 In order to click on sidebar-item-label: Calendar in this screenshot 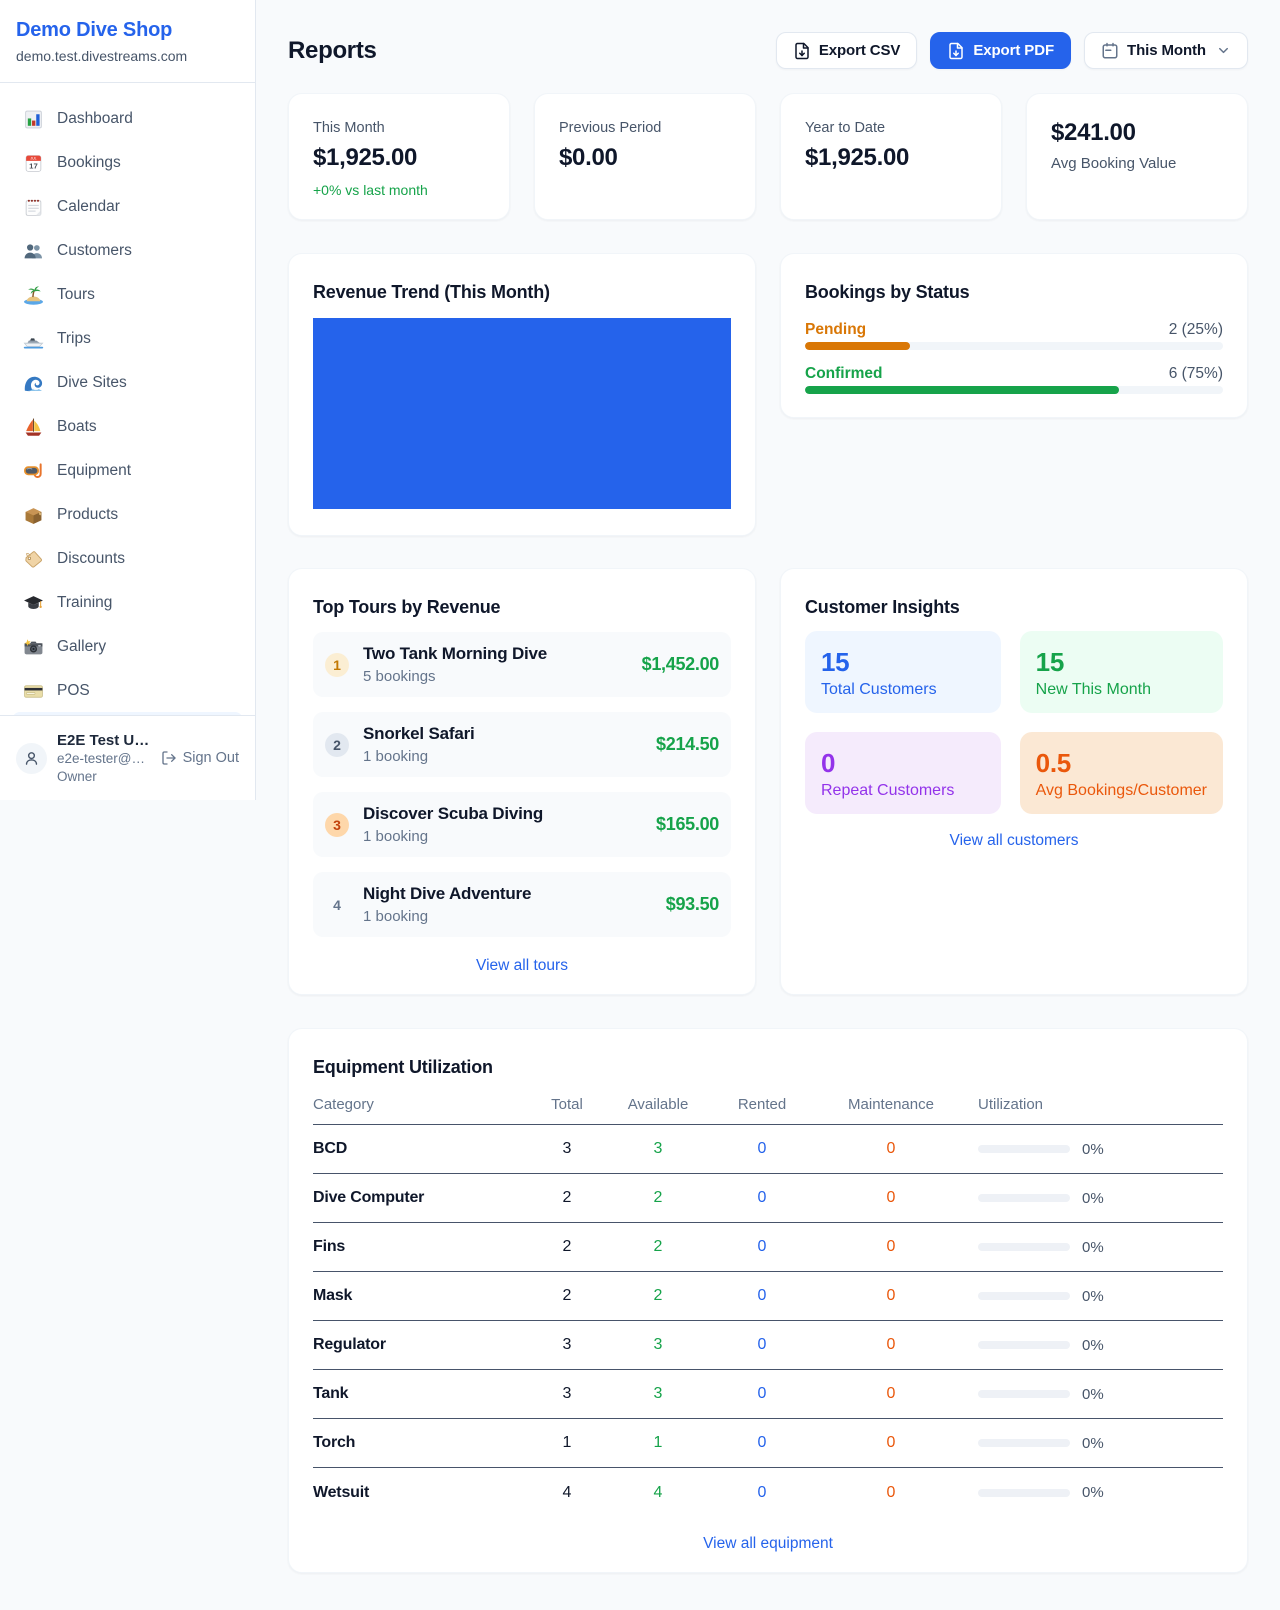, I will do `click(88, 206)`.